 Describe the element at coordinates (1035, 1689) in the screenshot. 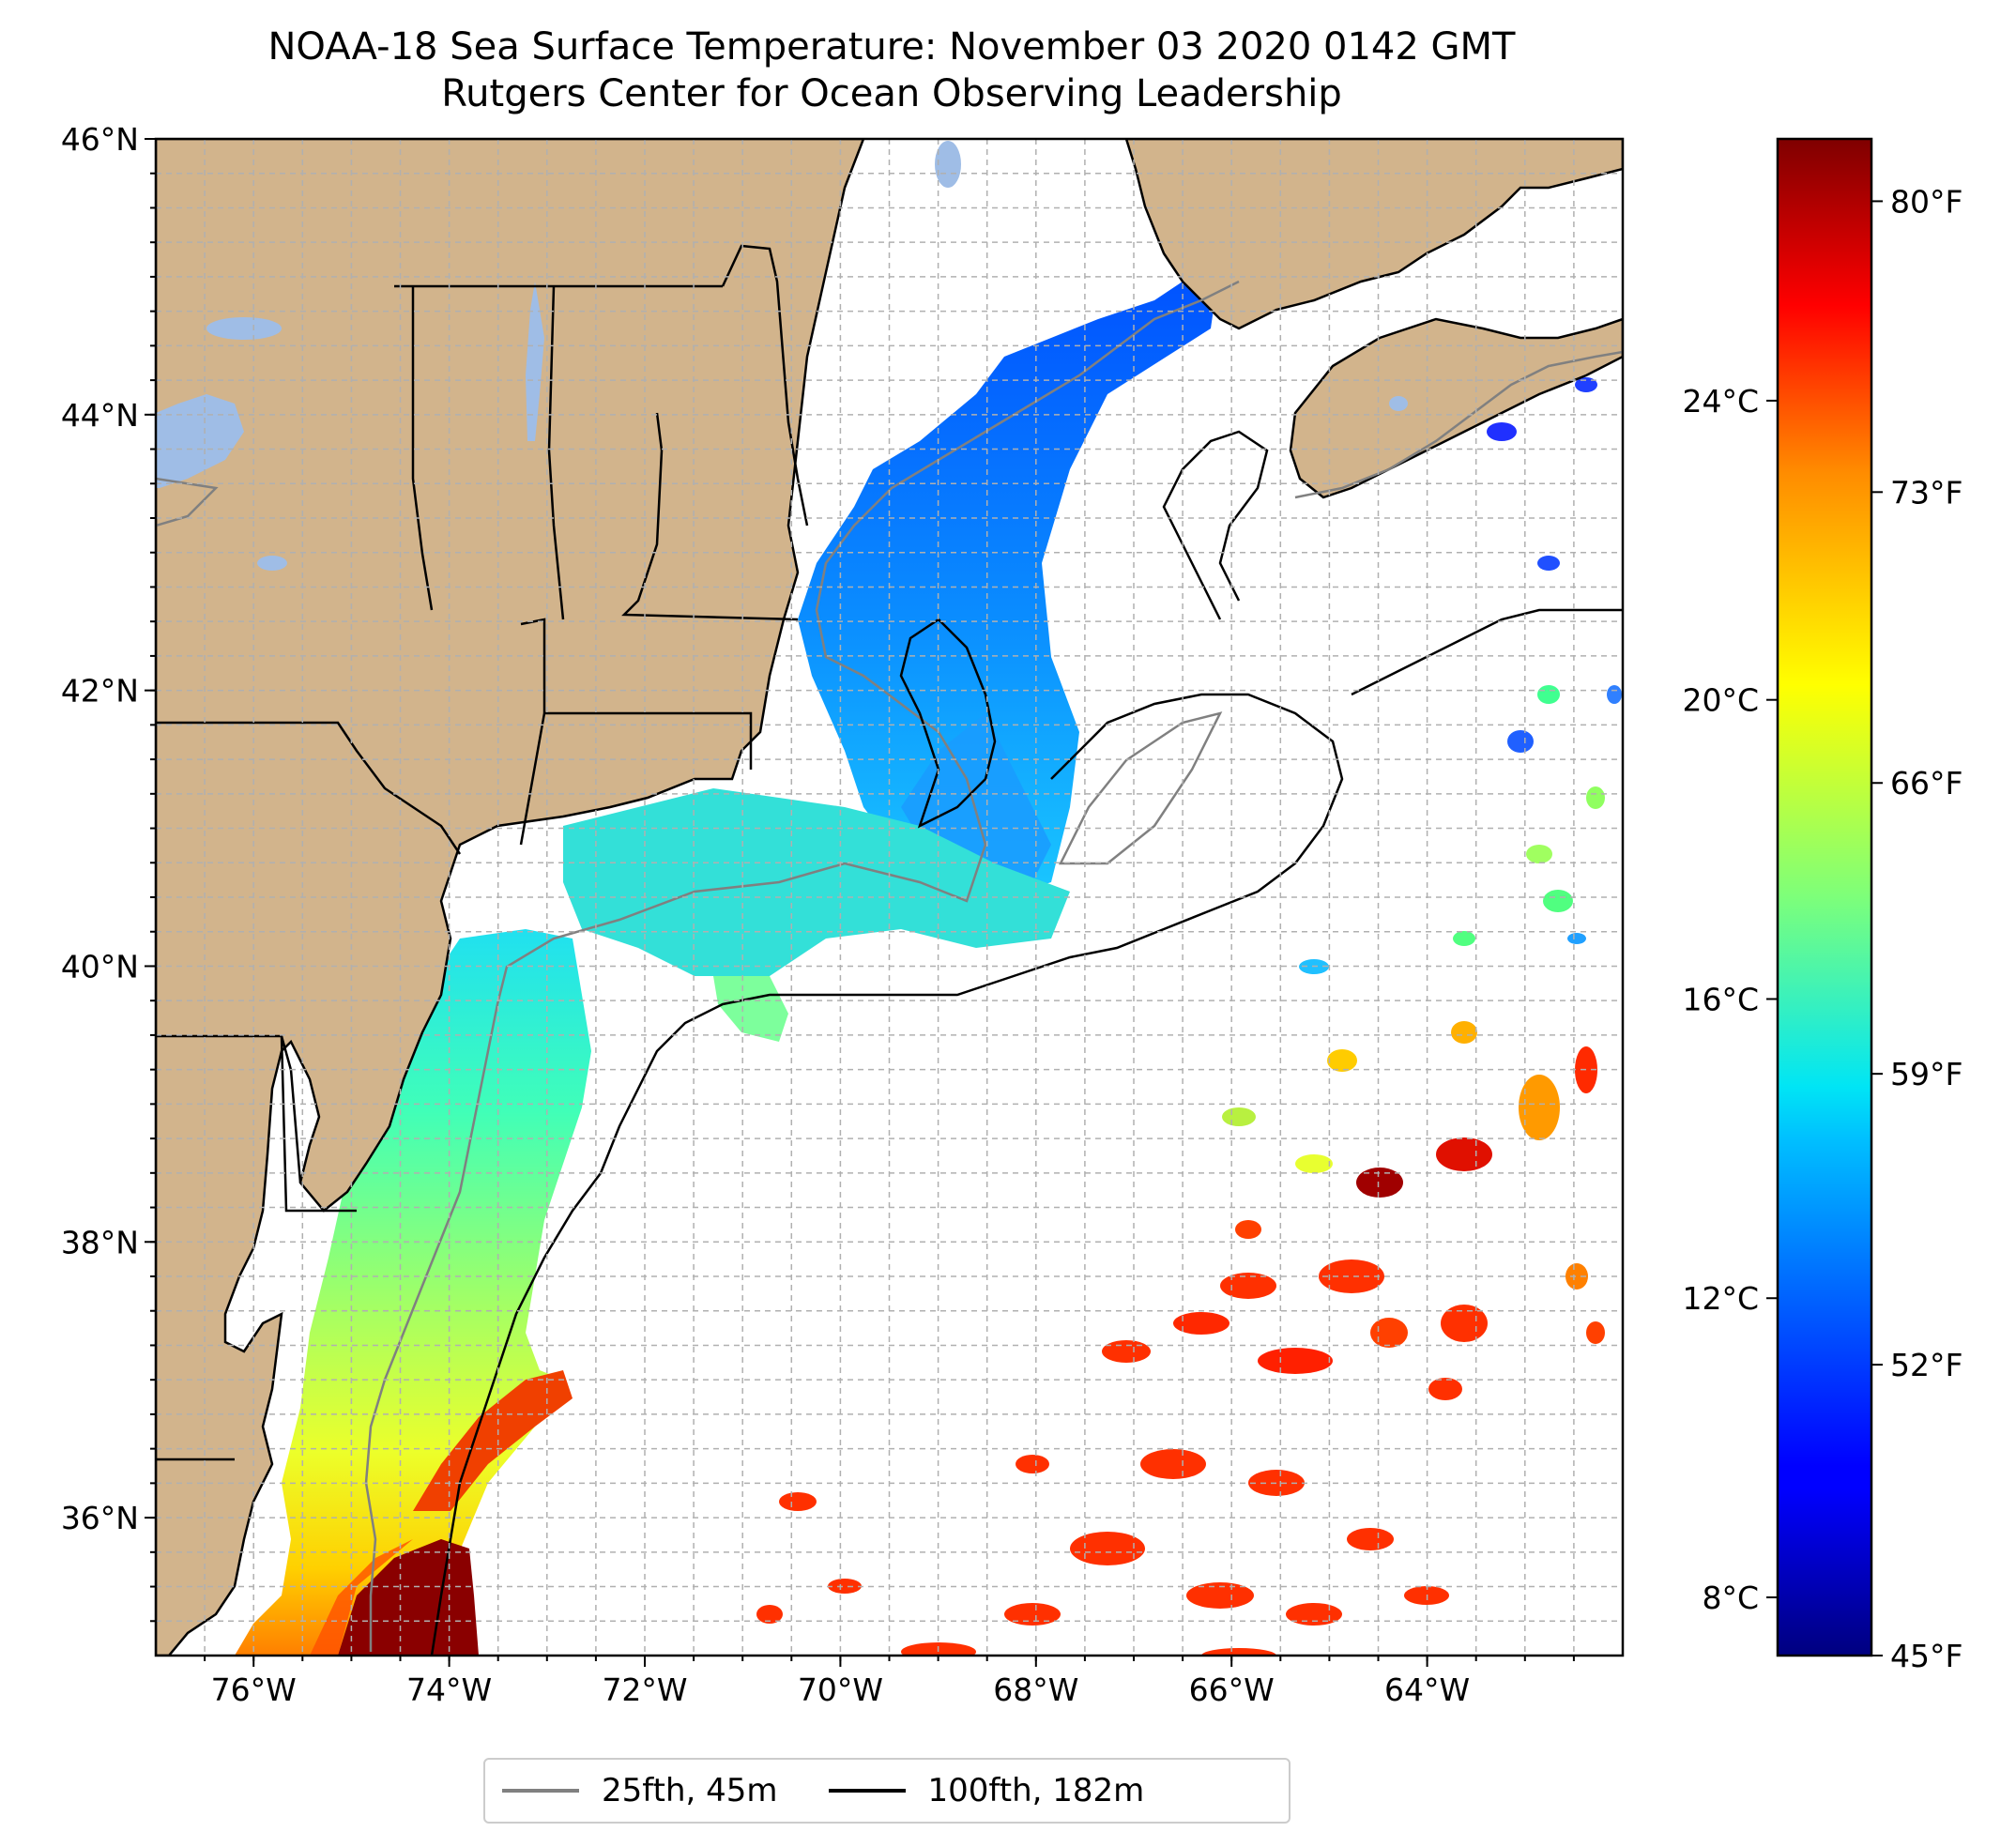

I see `lon-tick-label: 68°W` at that location.